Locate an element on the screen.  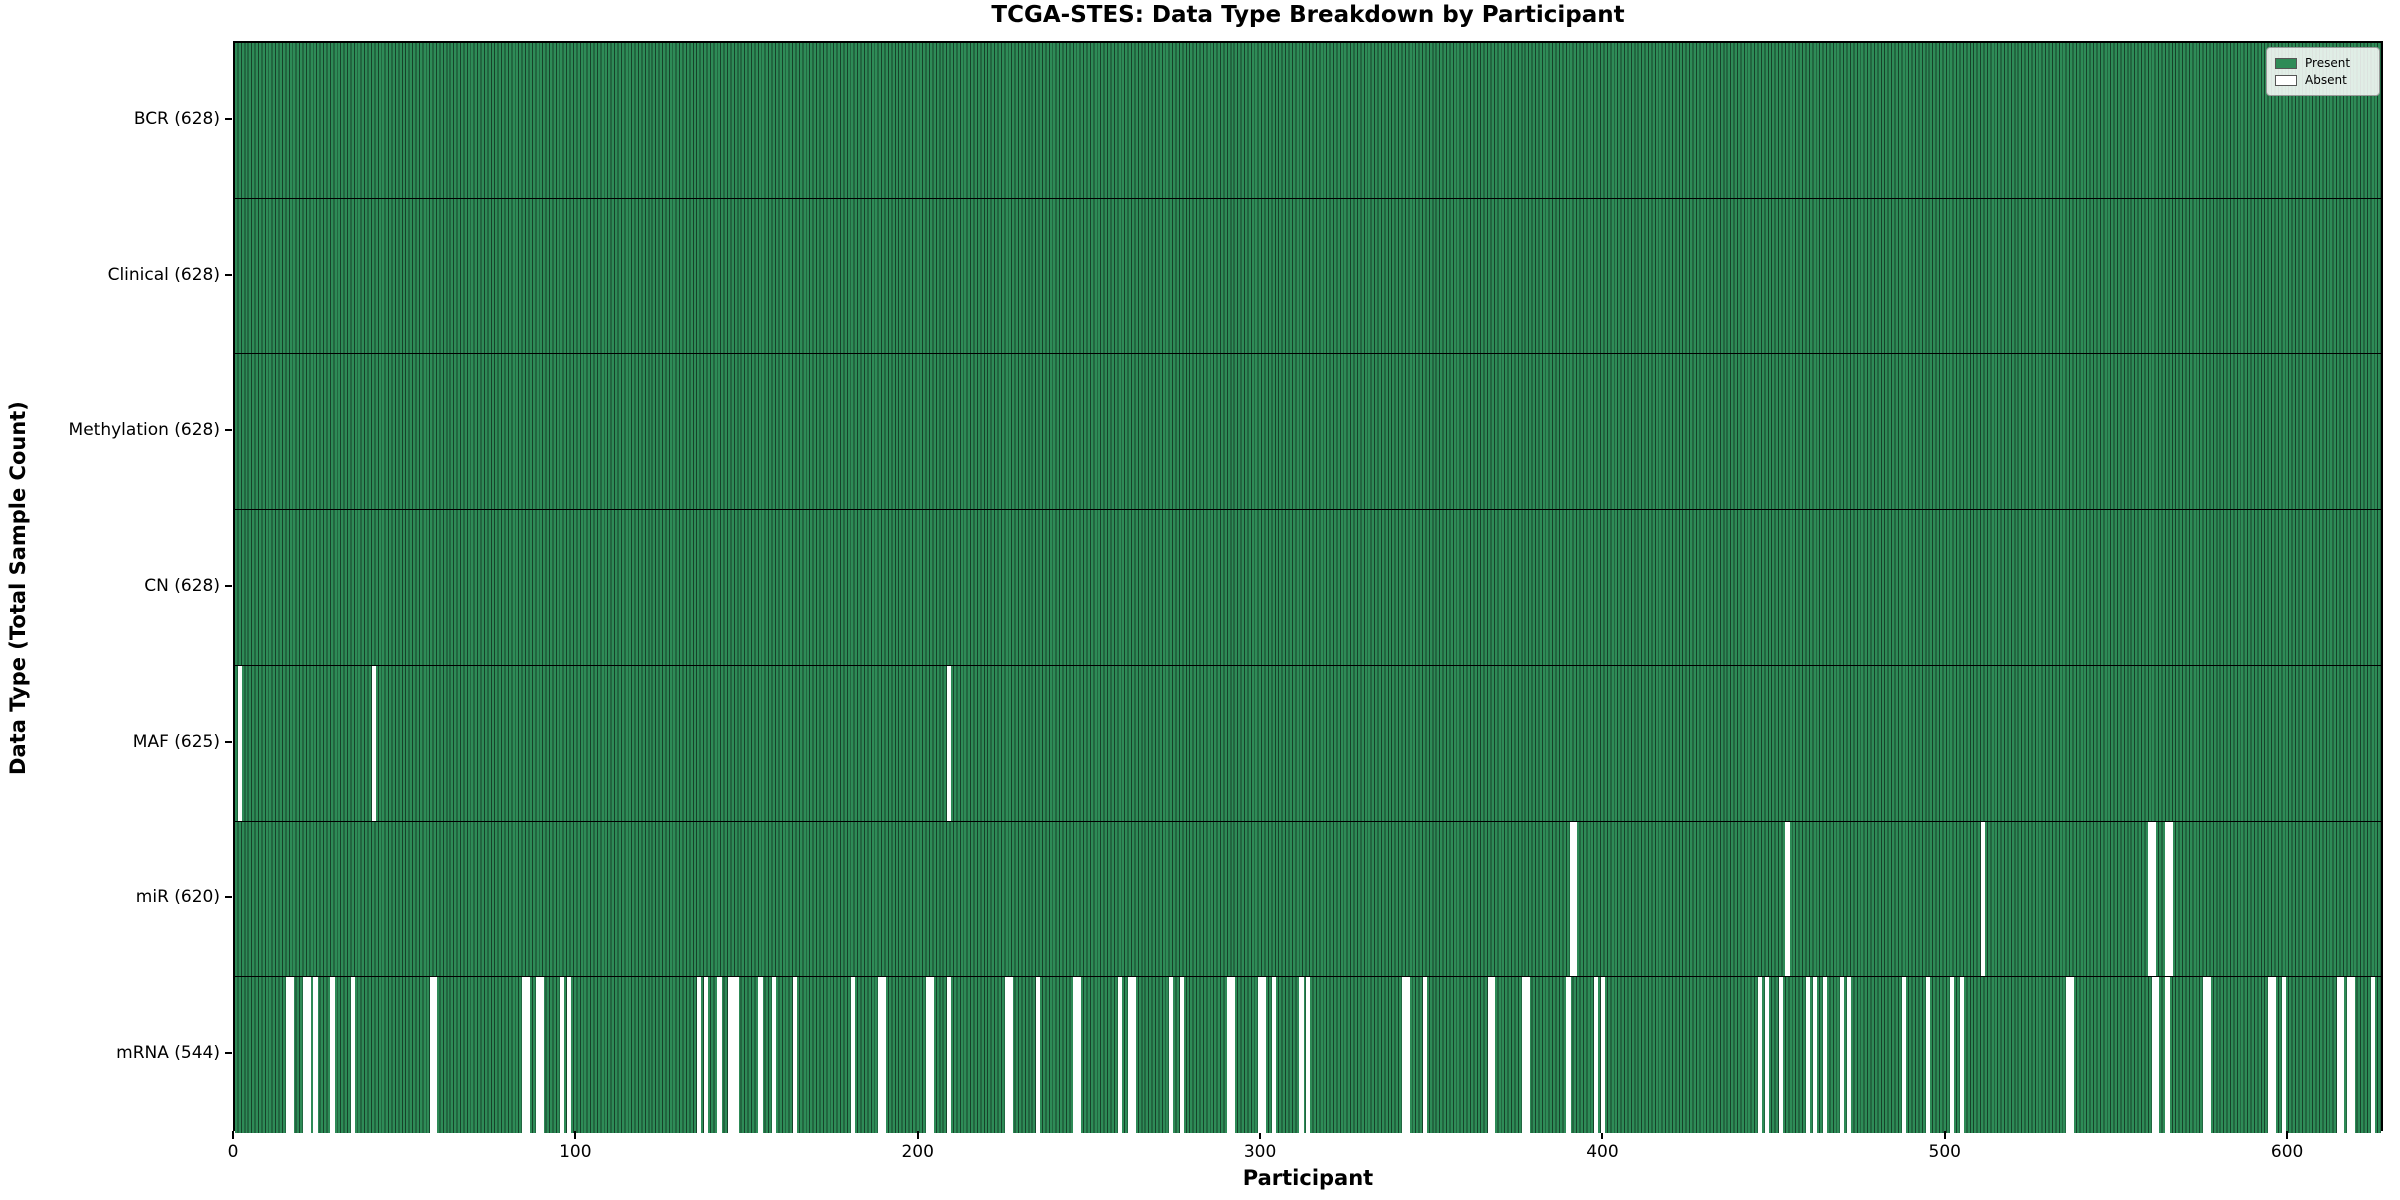
y-tick-label: mRNA (544) is located at coordinates (168, 1053).